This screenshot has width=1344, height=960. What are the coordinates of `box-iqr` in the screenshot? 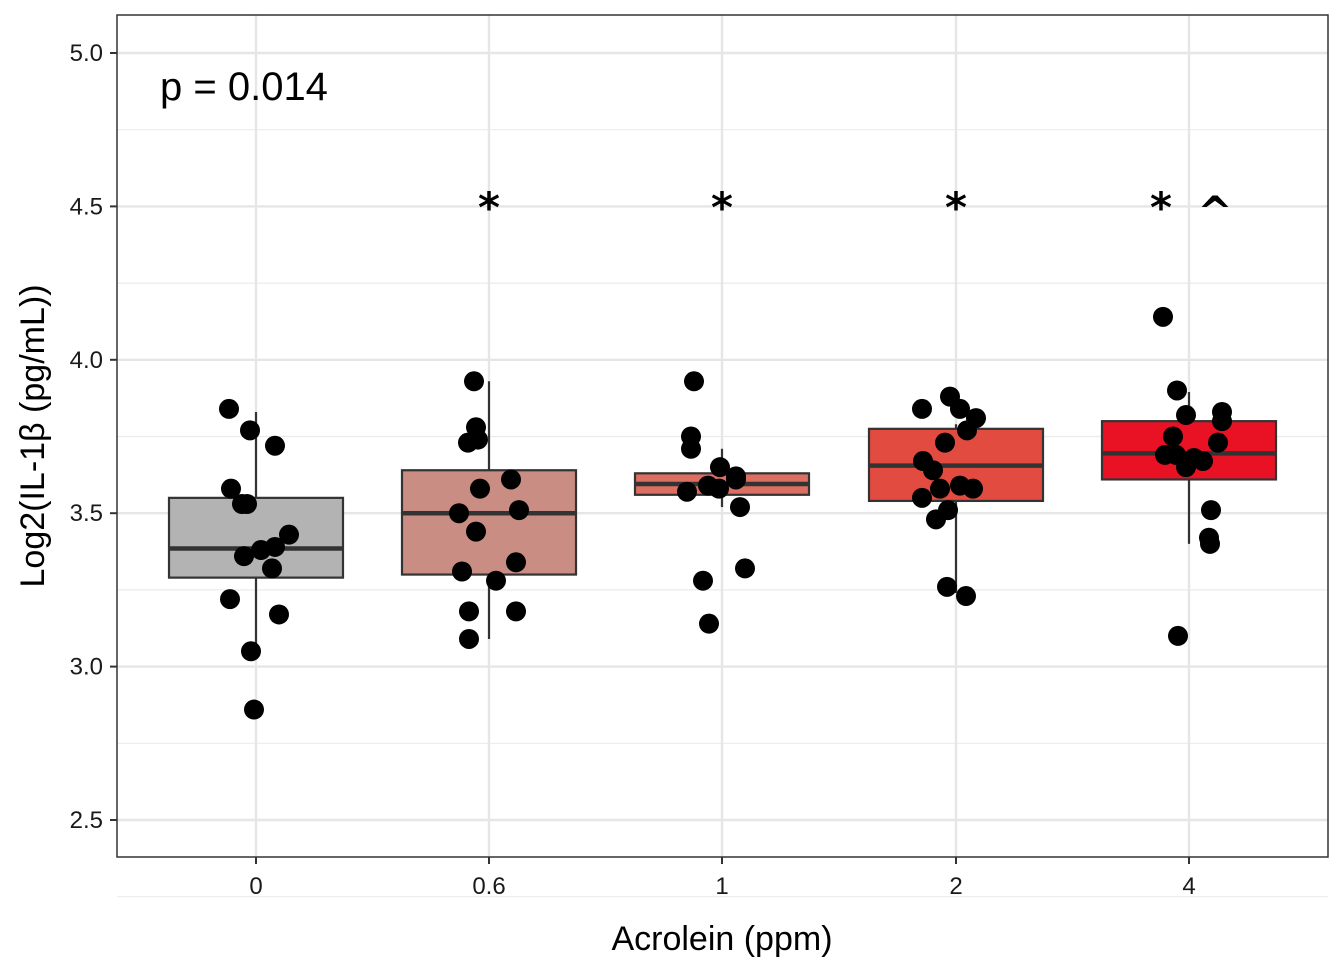 It's located at (256, 537).